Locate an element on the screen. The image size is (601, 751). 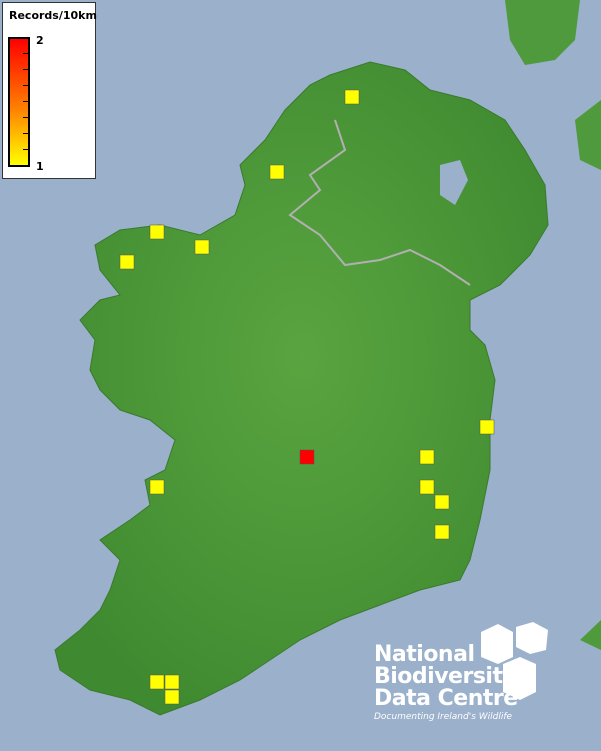
logo-tagline: Documenting Ireland's Wildlife is located at coordinates (443, 717).